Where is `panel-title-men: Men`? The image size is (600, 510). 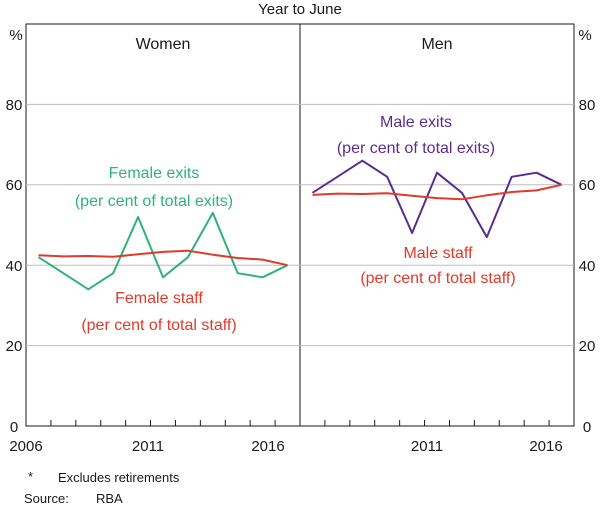 panel-title-men: Men is located at coordinates (436, 44).